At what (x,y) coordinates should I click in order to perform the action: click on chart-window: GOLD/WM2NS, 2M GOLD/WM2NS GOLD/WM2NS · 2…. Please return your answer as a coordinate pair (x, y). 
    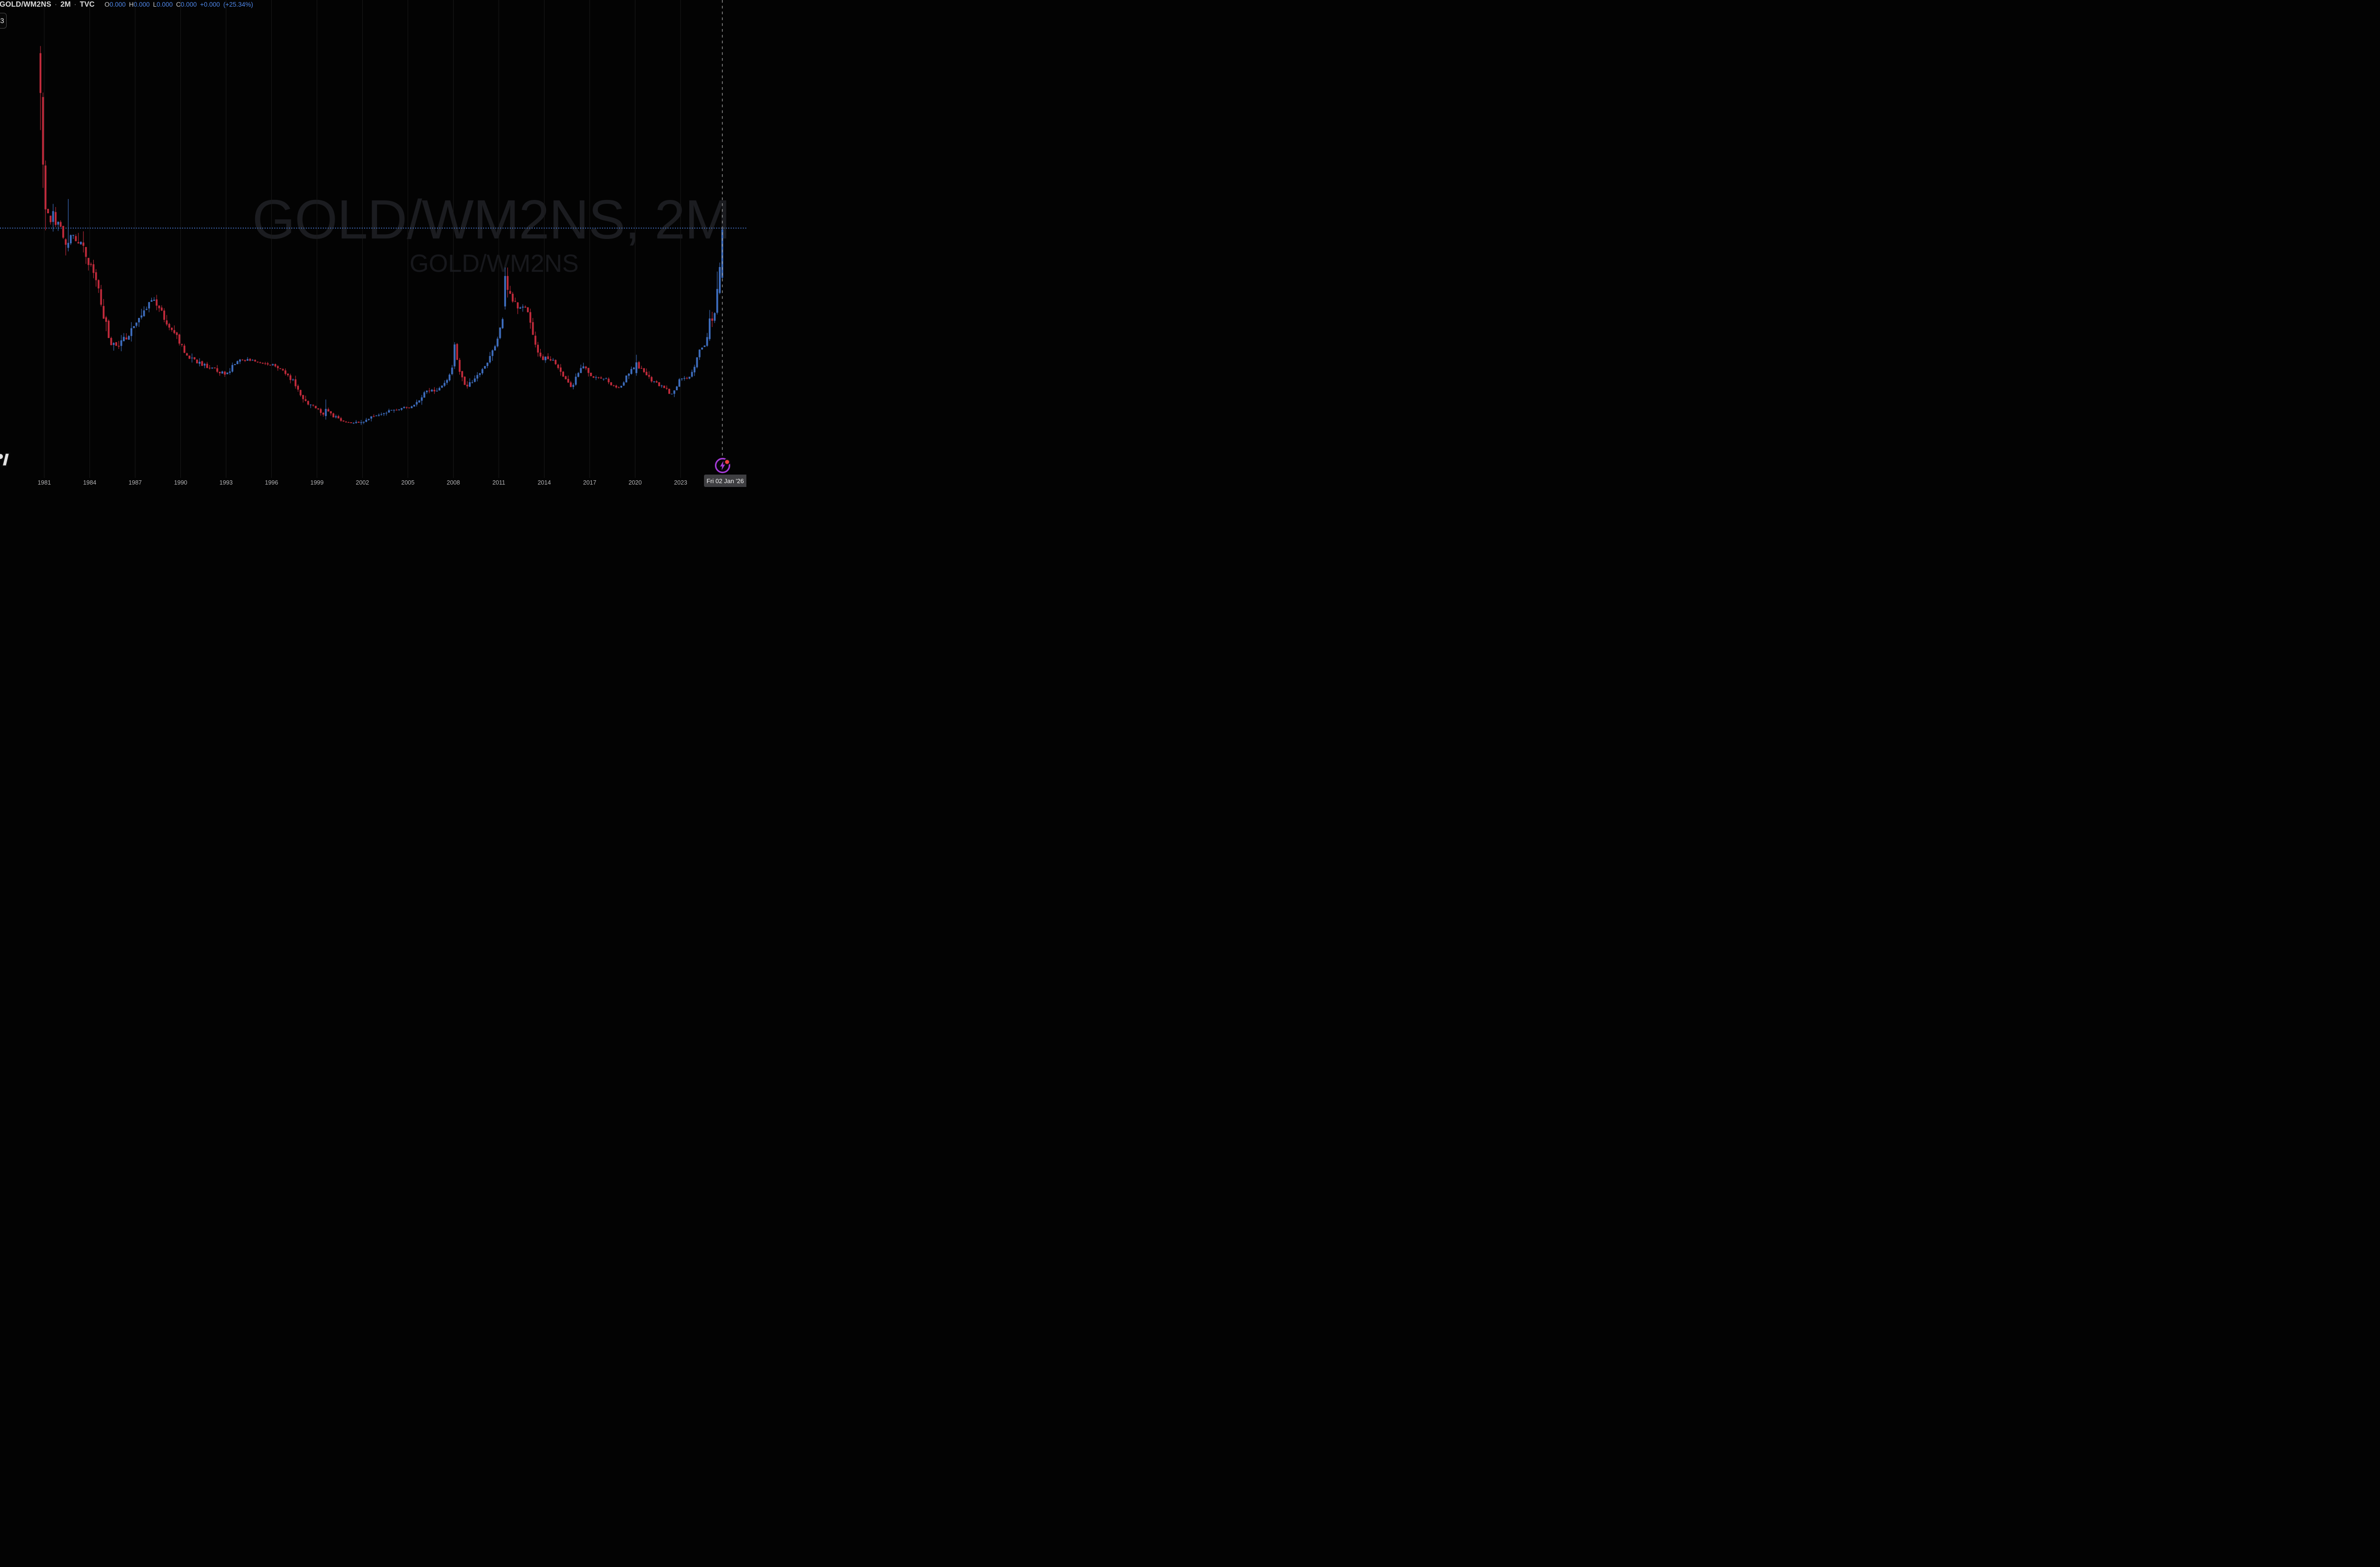
    Looking at the image, I should click on (373, 243).